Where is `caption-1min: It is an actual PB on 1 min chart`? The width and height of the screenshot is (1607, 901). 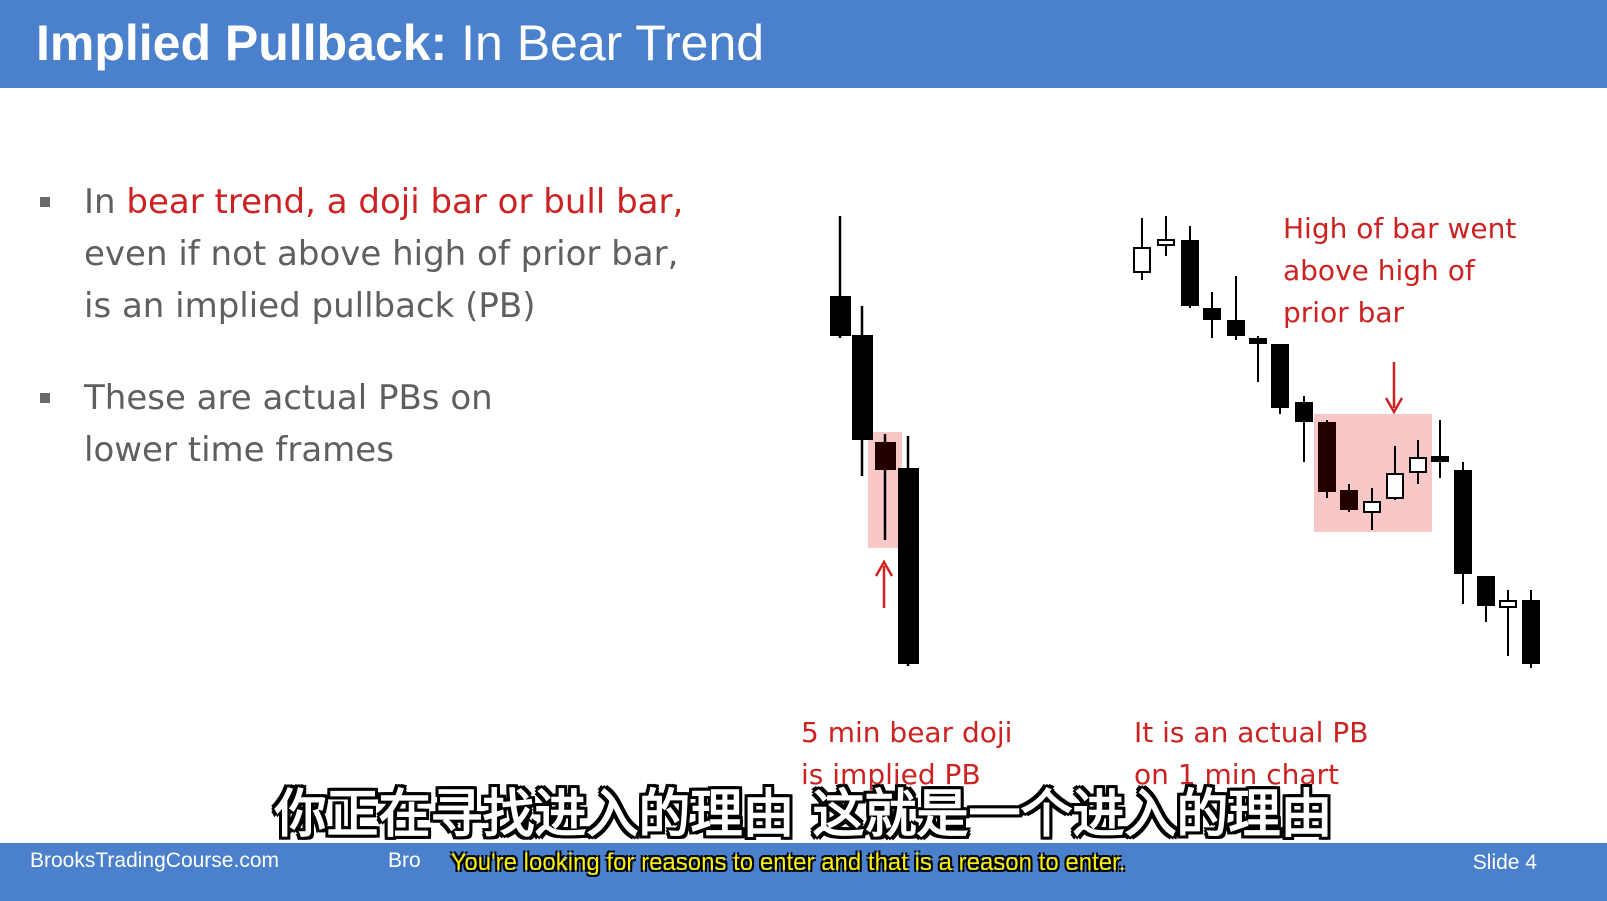 caption-1min: It is an actual PB on 1 min chart is located at coordinates (1251, 754).